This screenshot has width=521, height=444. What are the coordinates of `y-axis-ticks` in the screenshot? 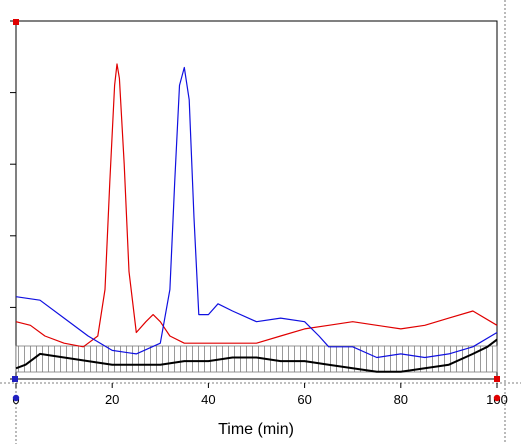 It's located at (13, 200).